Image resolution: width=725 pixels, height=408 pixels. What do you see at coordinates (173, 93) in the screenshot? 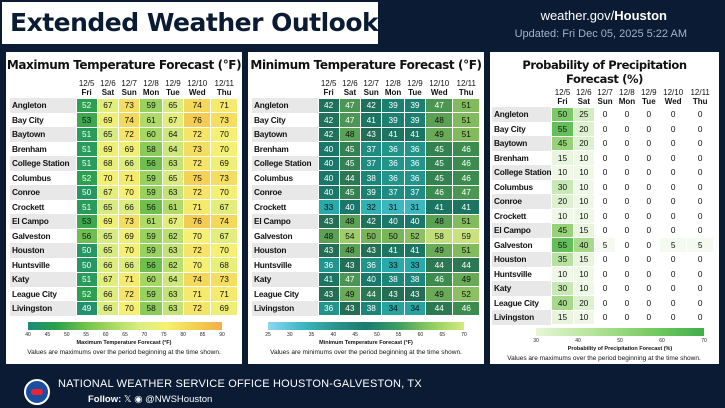
I see `max-day-4: Tue` at bounding box center [173, 93].